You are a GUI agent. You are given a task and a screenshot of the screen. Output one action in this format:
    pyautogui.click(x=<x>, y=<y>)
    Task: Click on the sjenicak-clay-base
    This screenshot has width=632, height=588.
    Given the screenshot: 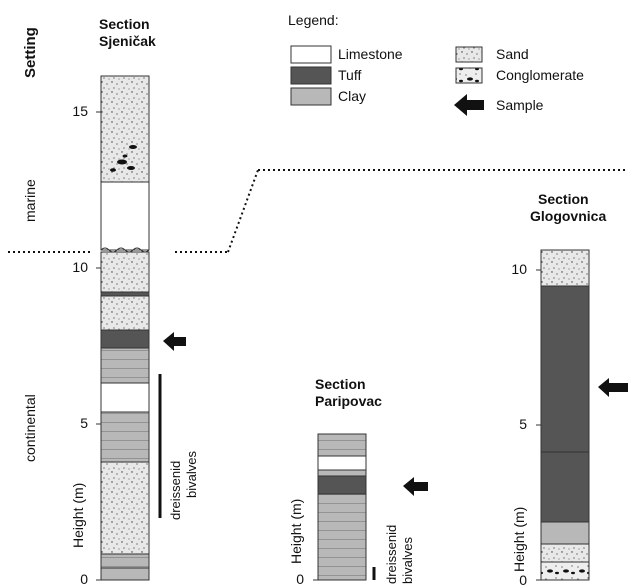 What is the action you would take?
    pyautogui.click(x=125, y=561)
    